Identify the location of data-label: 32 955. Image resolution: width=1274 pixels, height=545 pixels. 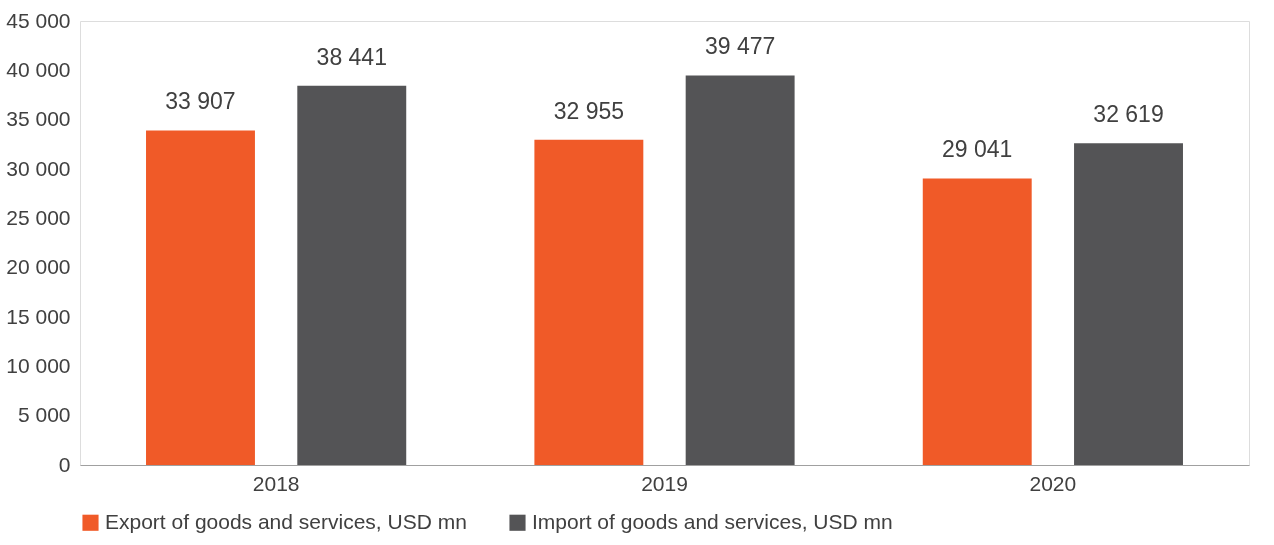
(589, 110).